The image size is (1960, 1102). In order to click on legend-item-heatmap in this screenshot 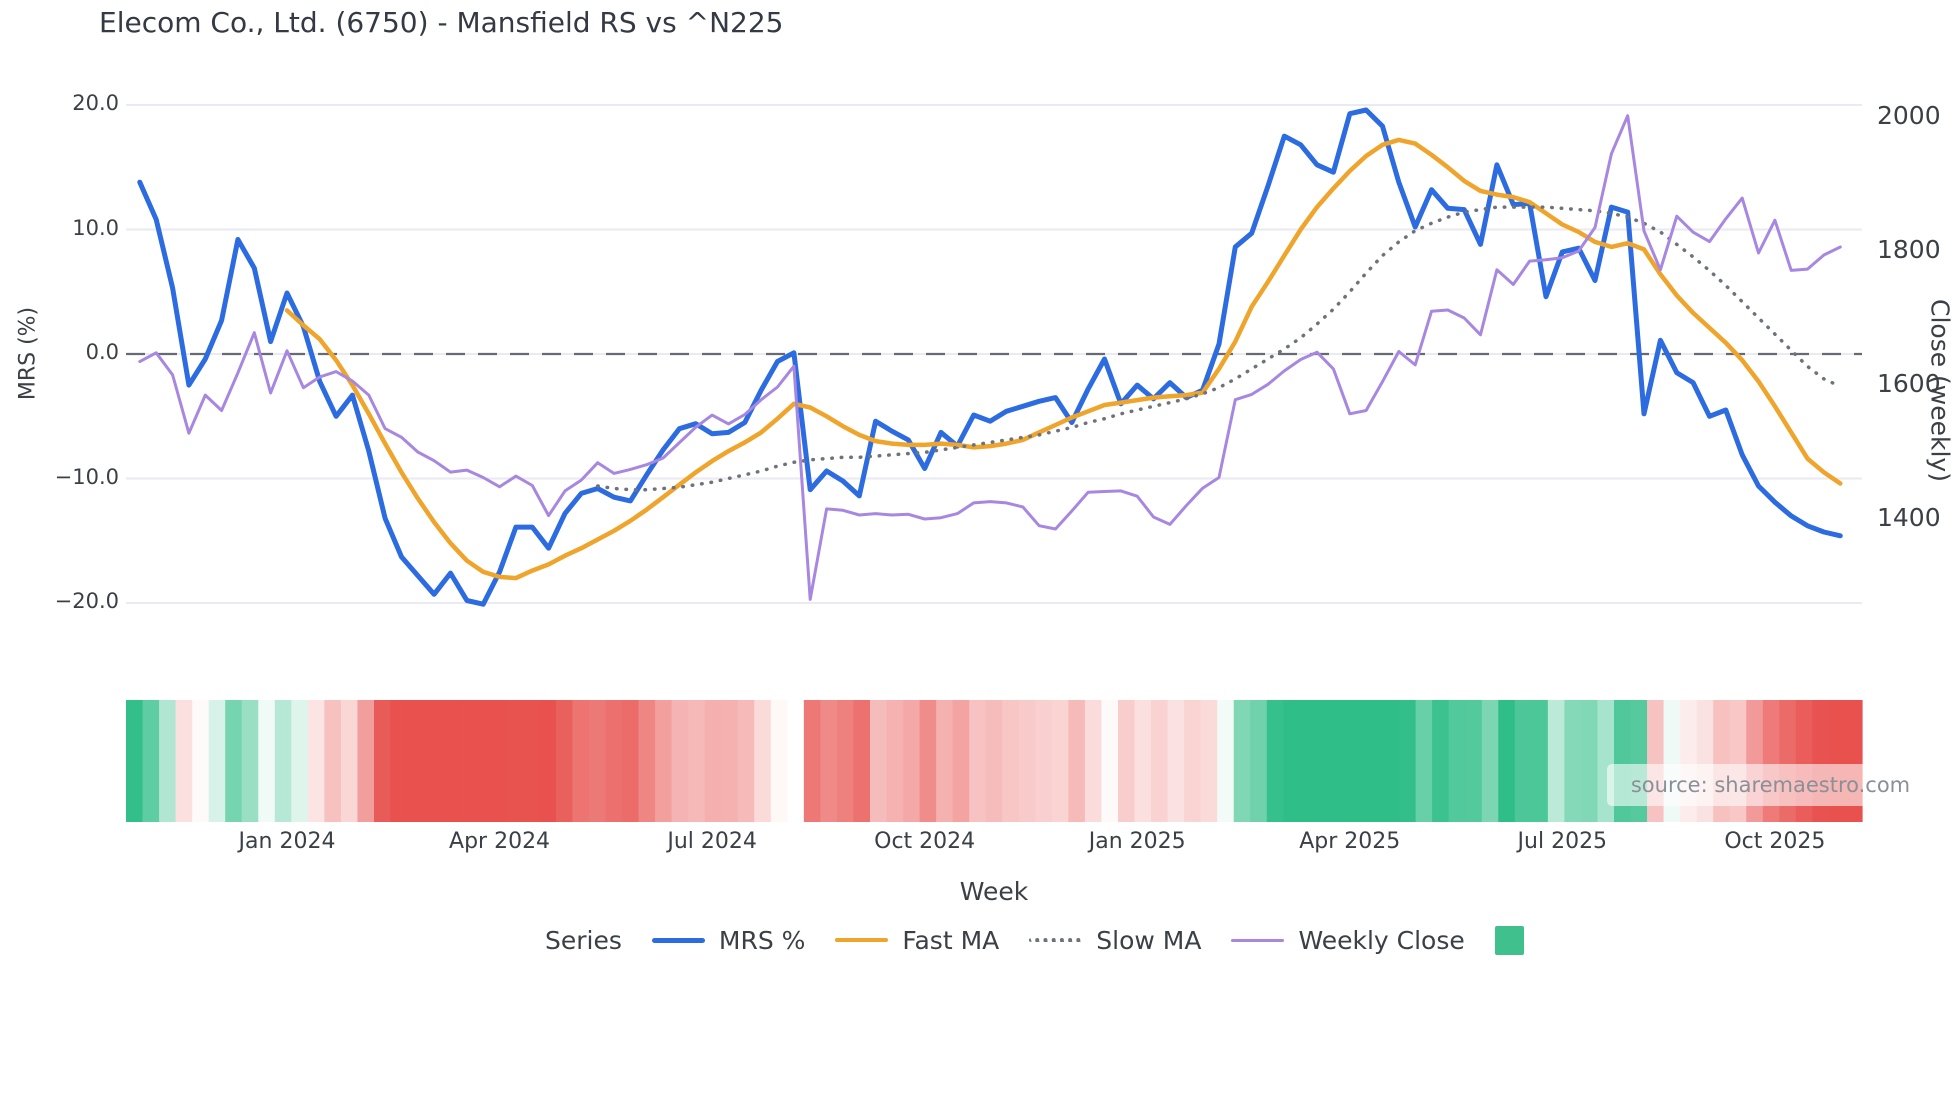, I will do `click(1509, 940)`.